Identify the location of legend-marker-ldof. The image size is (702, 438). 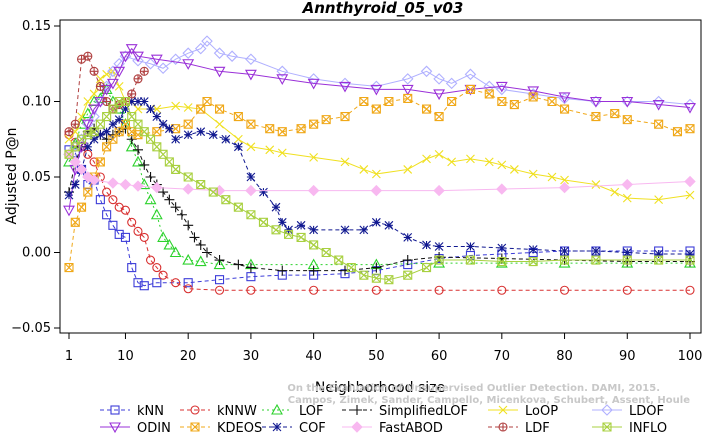
(607, 410).